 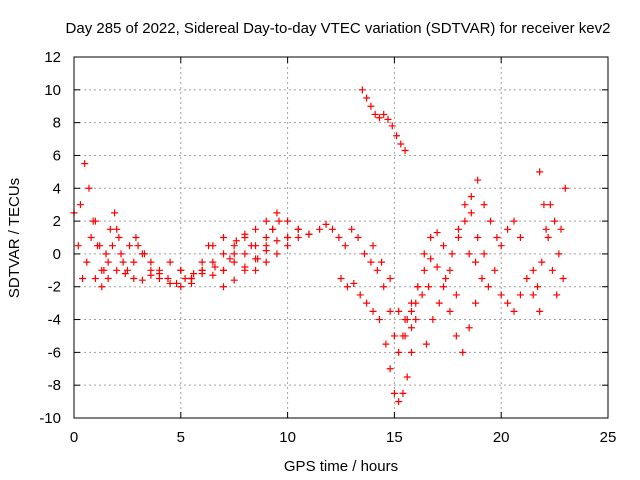 What do you see at coordinates (501, 437) in the screenshot?
I see `x-tick-label: 20` at bounding box center [501, 437].